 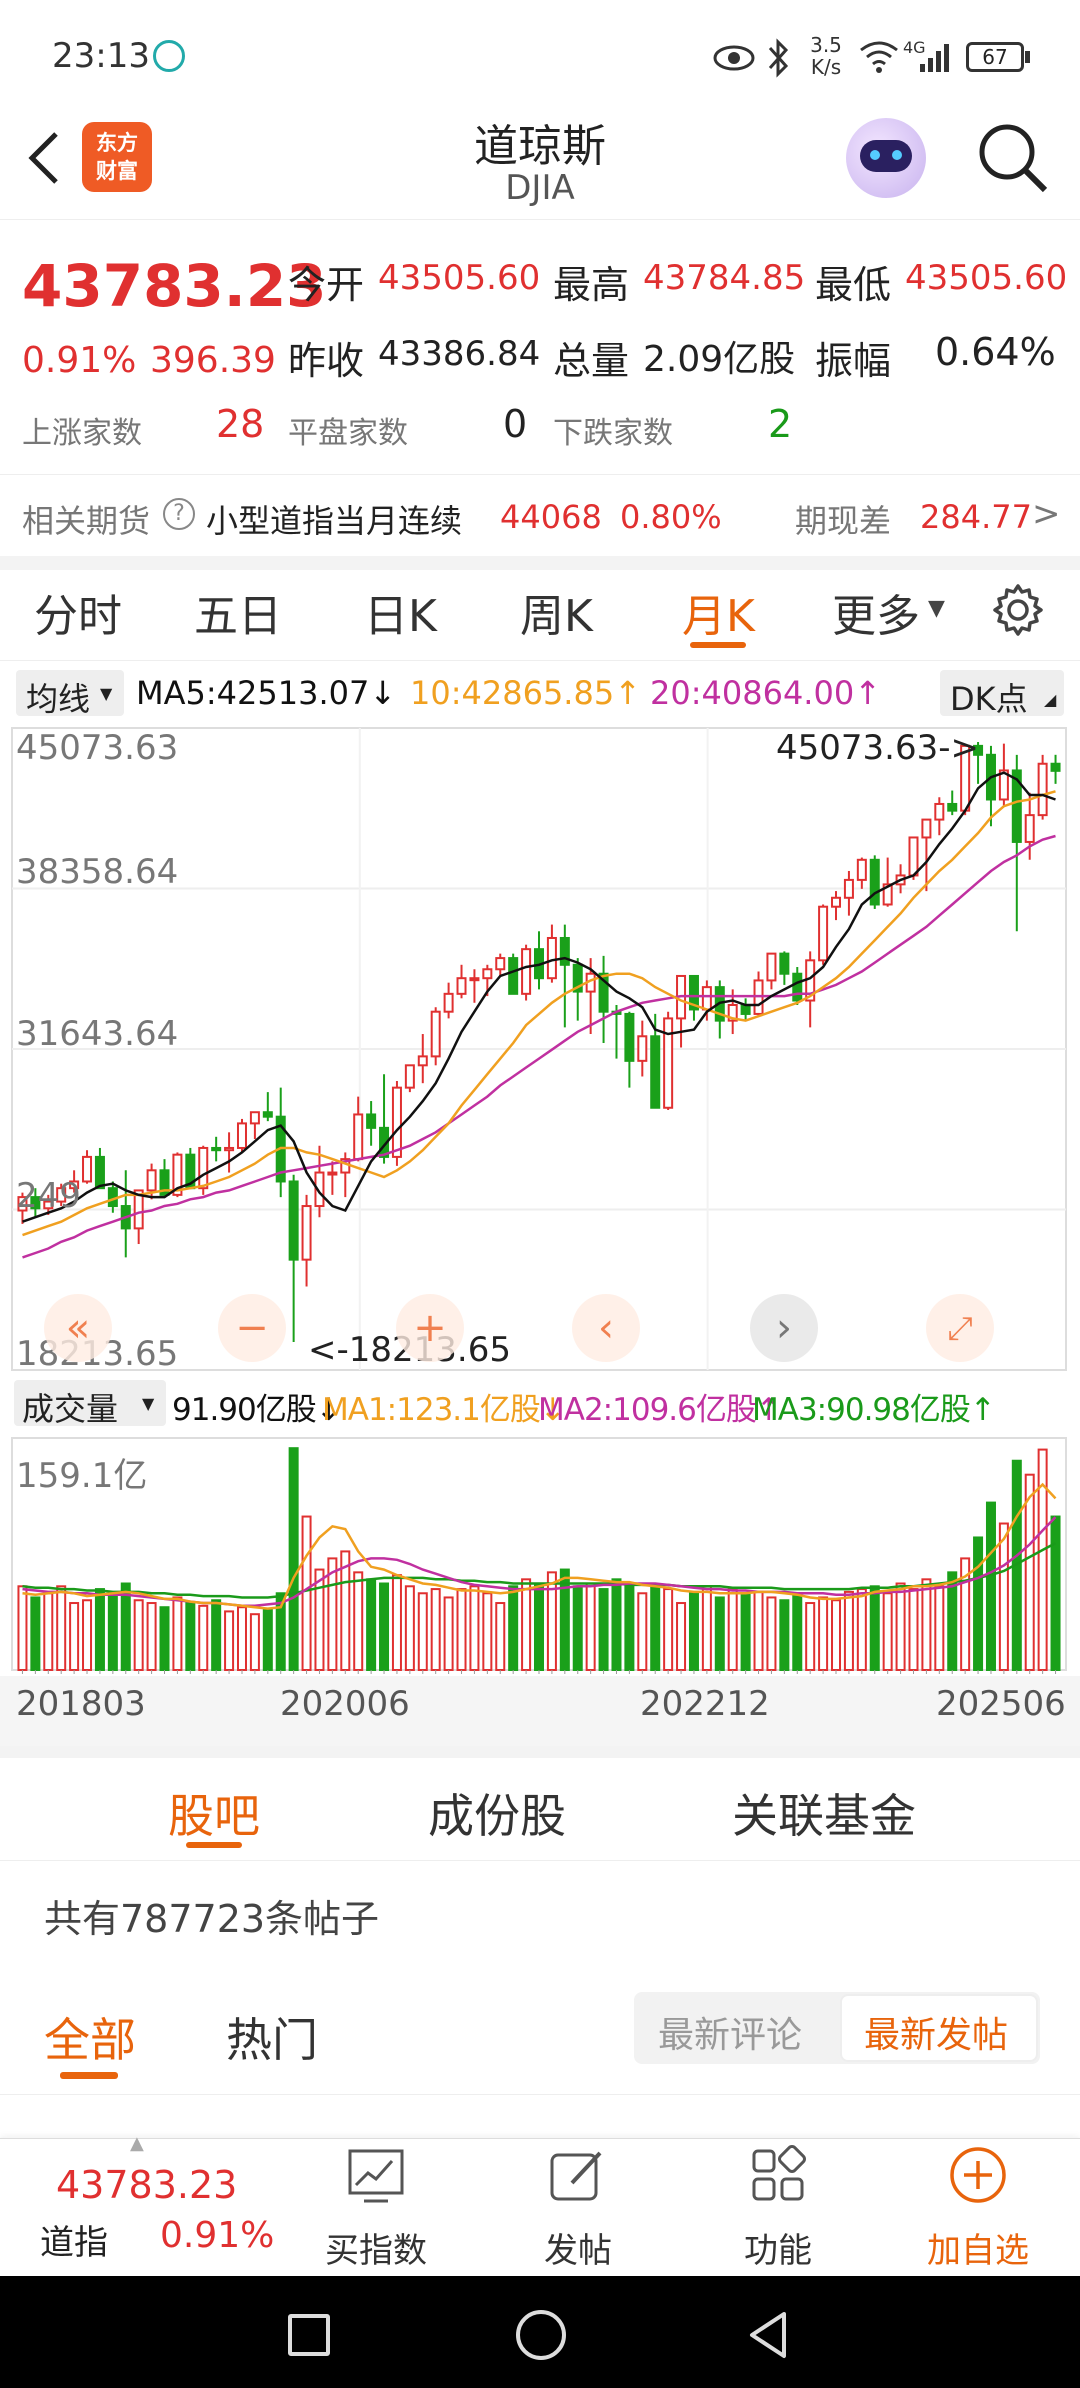 What do you see at coordinates (90, 1404) in the screenshot?
I see `volume-select: 成交量 ▼` at bounding box center [90, 1404].